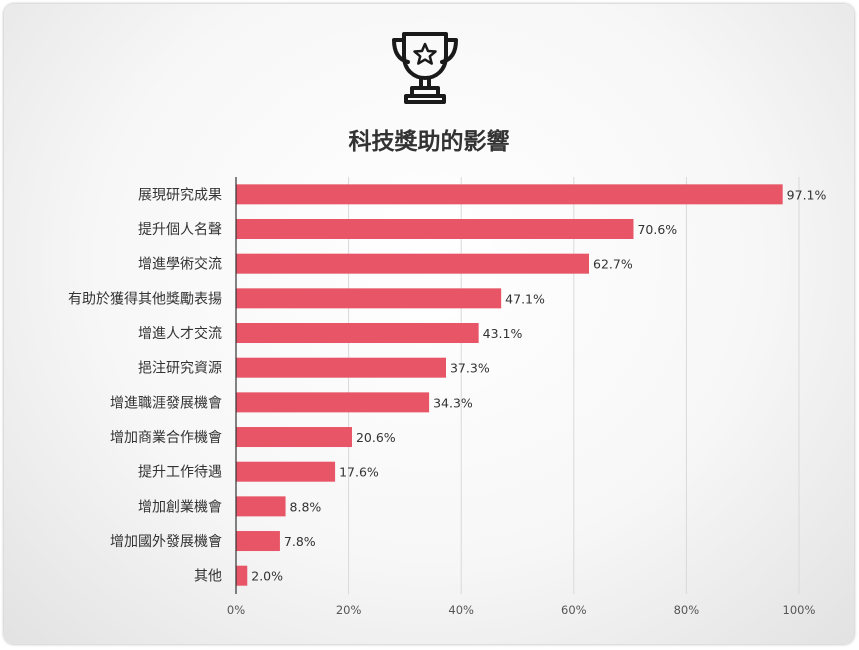  I want to click on category-label: 挹注研究資源, so click(180, 369).